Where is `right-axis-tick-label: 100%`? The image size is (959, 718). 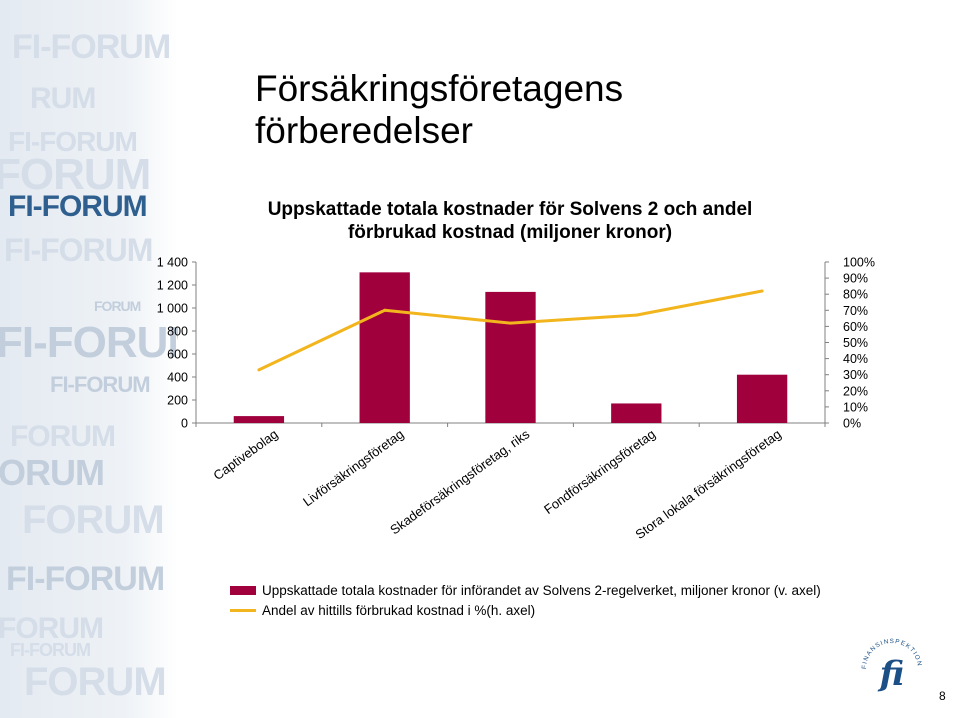 right-axis-tick-label: 100% is located at coordinates (859, 263).